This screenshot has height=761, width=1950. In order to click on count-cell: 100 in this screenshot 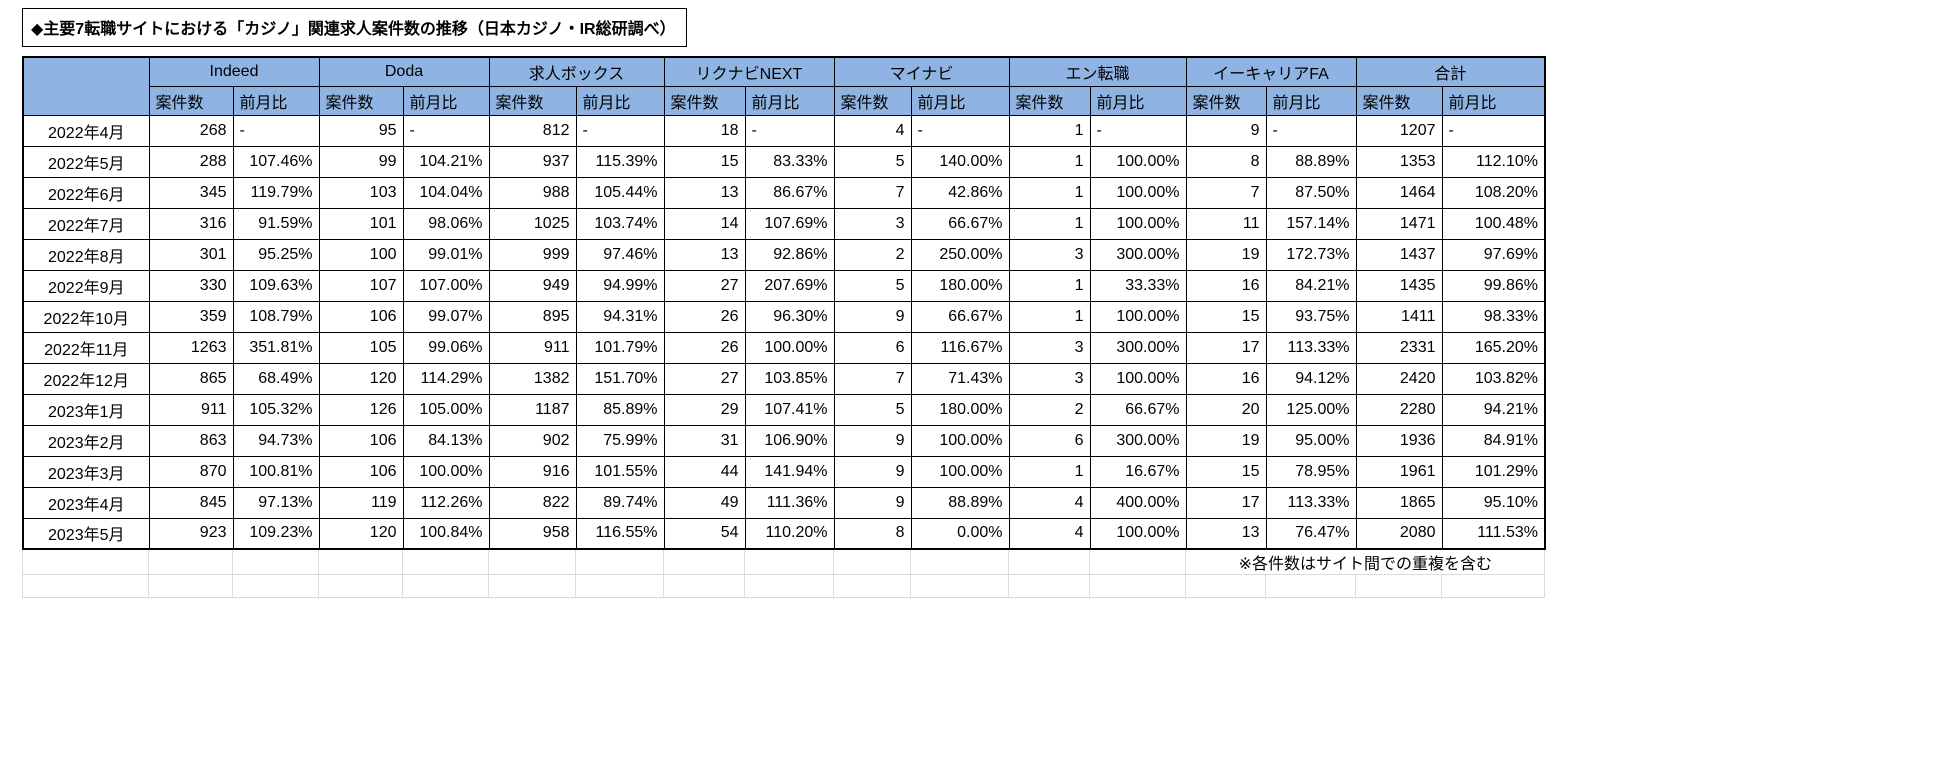, I will do `click(361, 254)`.